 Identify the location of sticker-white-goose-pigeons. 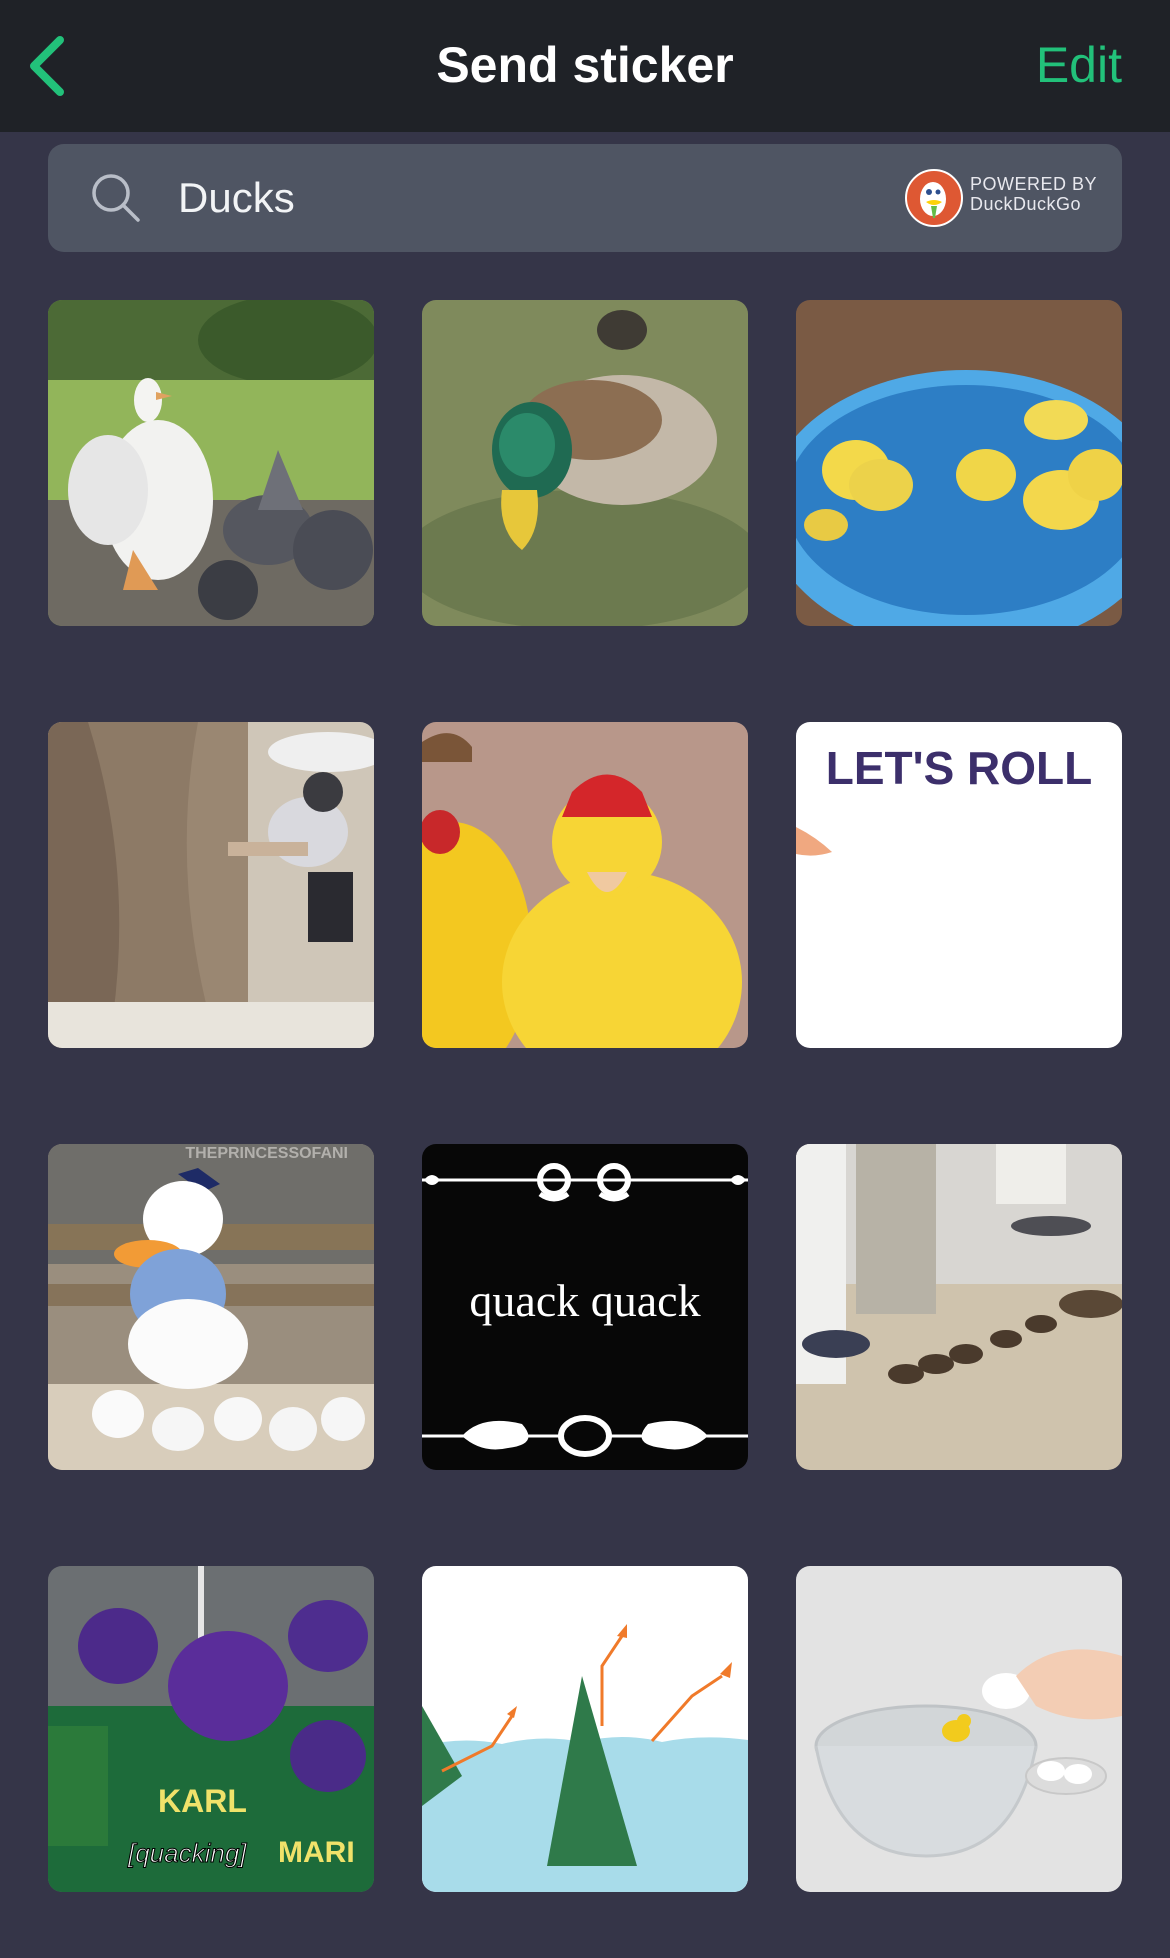
(211, 463).